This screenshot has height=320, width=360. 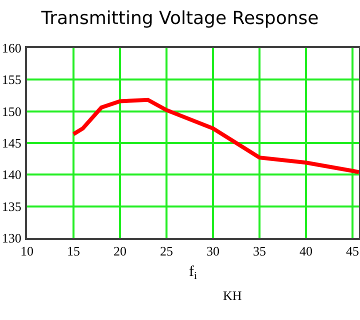 I want to click on x-tick-label: 45, so click(x=352, y=251).